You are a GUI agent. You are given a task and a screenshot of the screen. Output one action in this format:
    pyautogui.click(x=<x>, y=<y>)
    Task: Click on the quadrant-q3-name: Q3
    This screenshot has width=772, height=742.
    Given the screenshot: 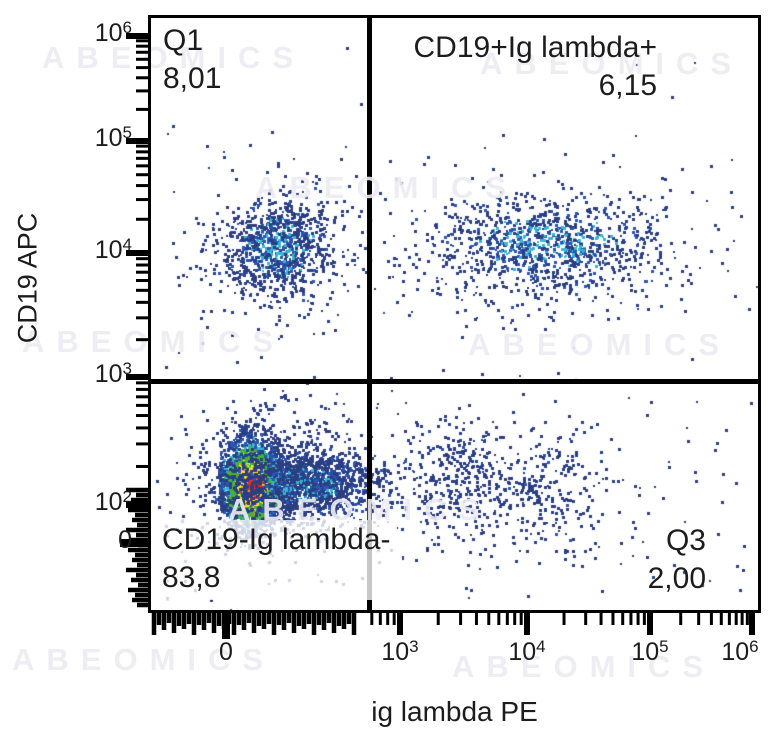 What is the action you would take?
    pyautogui.click(x=685, y=540)
    